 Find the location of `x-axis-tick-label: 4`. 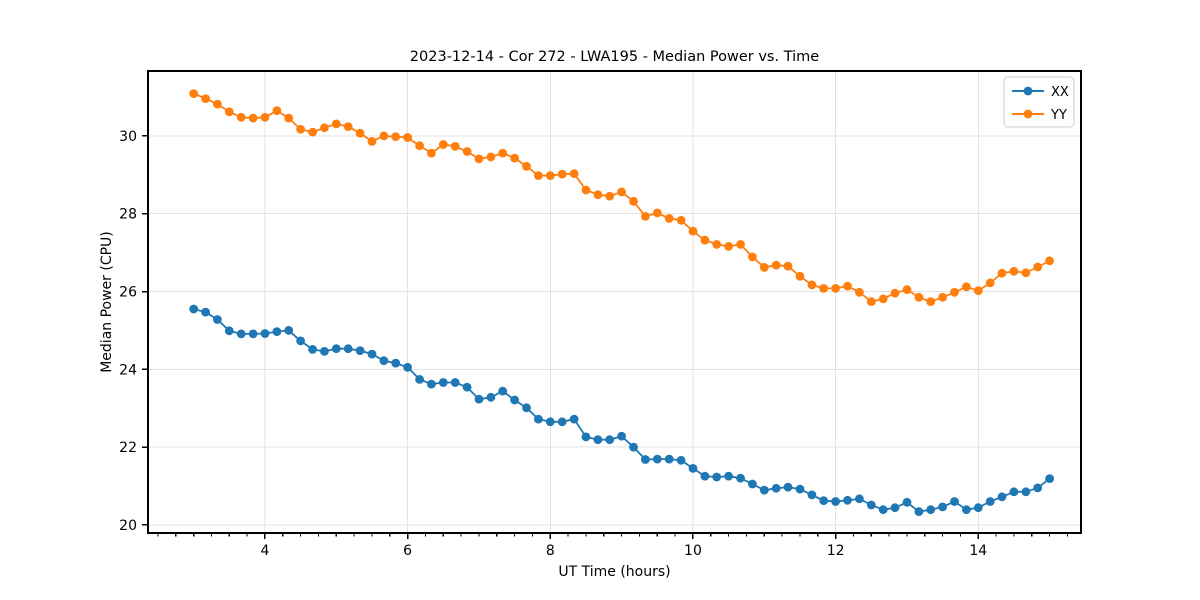

x-axis-tick-label: 4 is located at coordinates (265, 551).